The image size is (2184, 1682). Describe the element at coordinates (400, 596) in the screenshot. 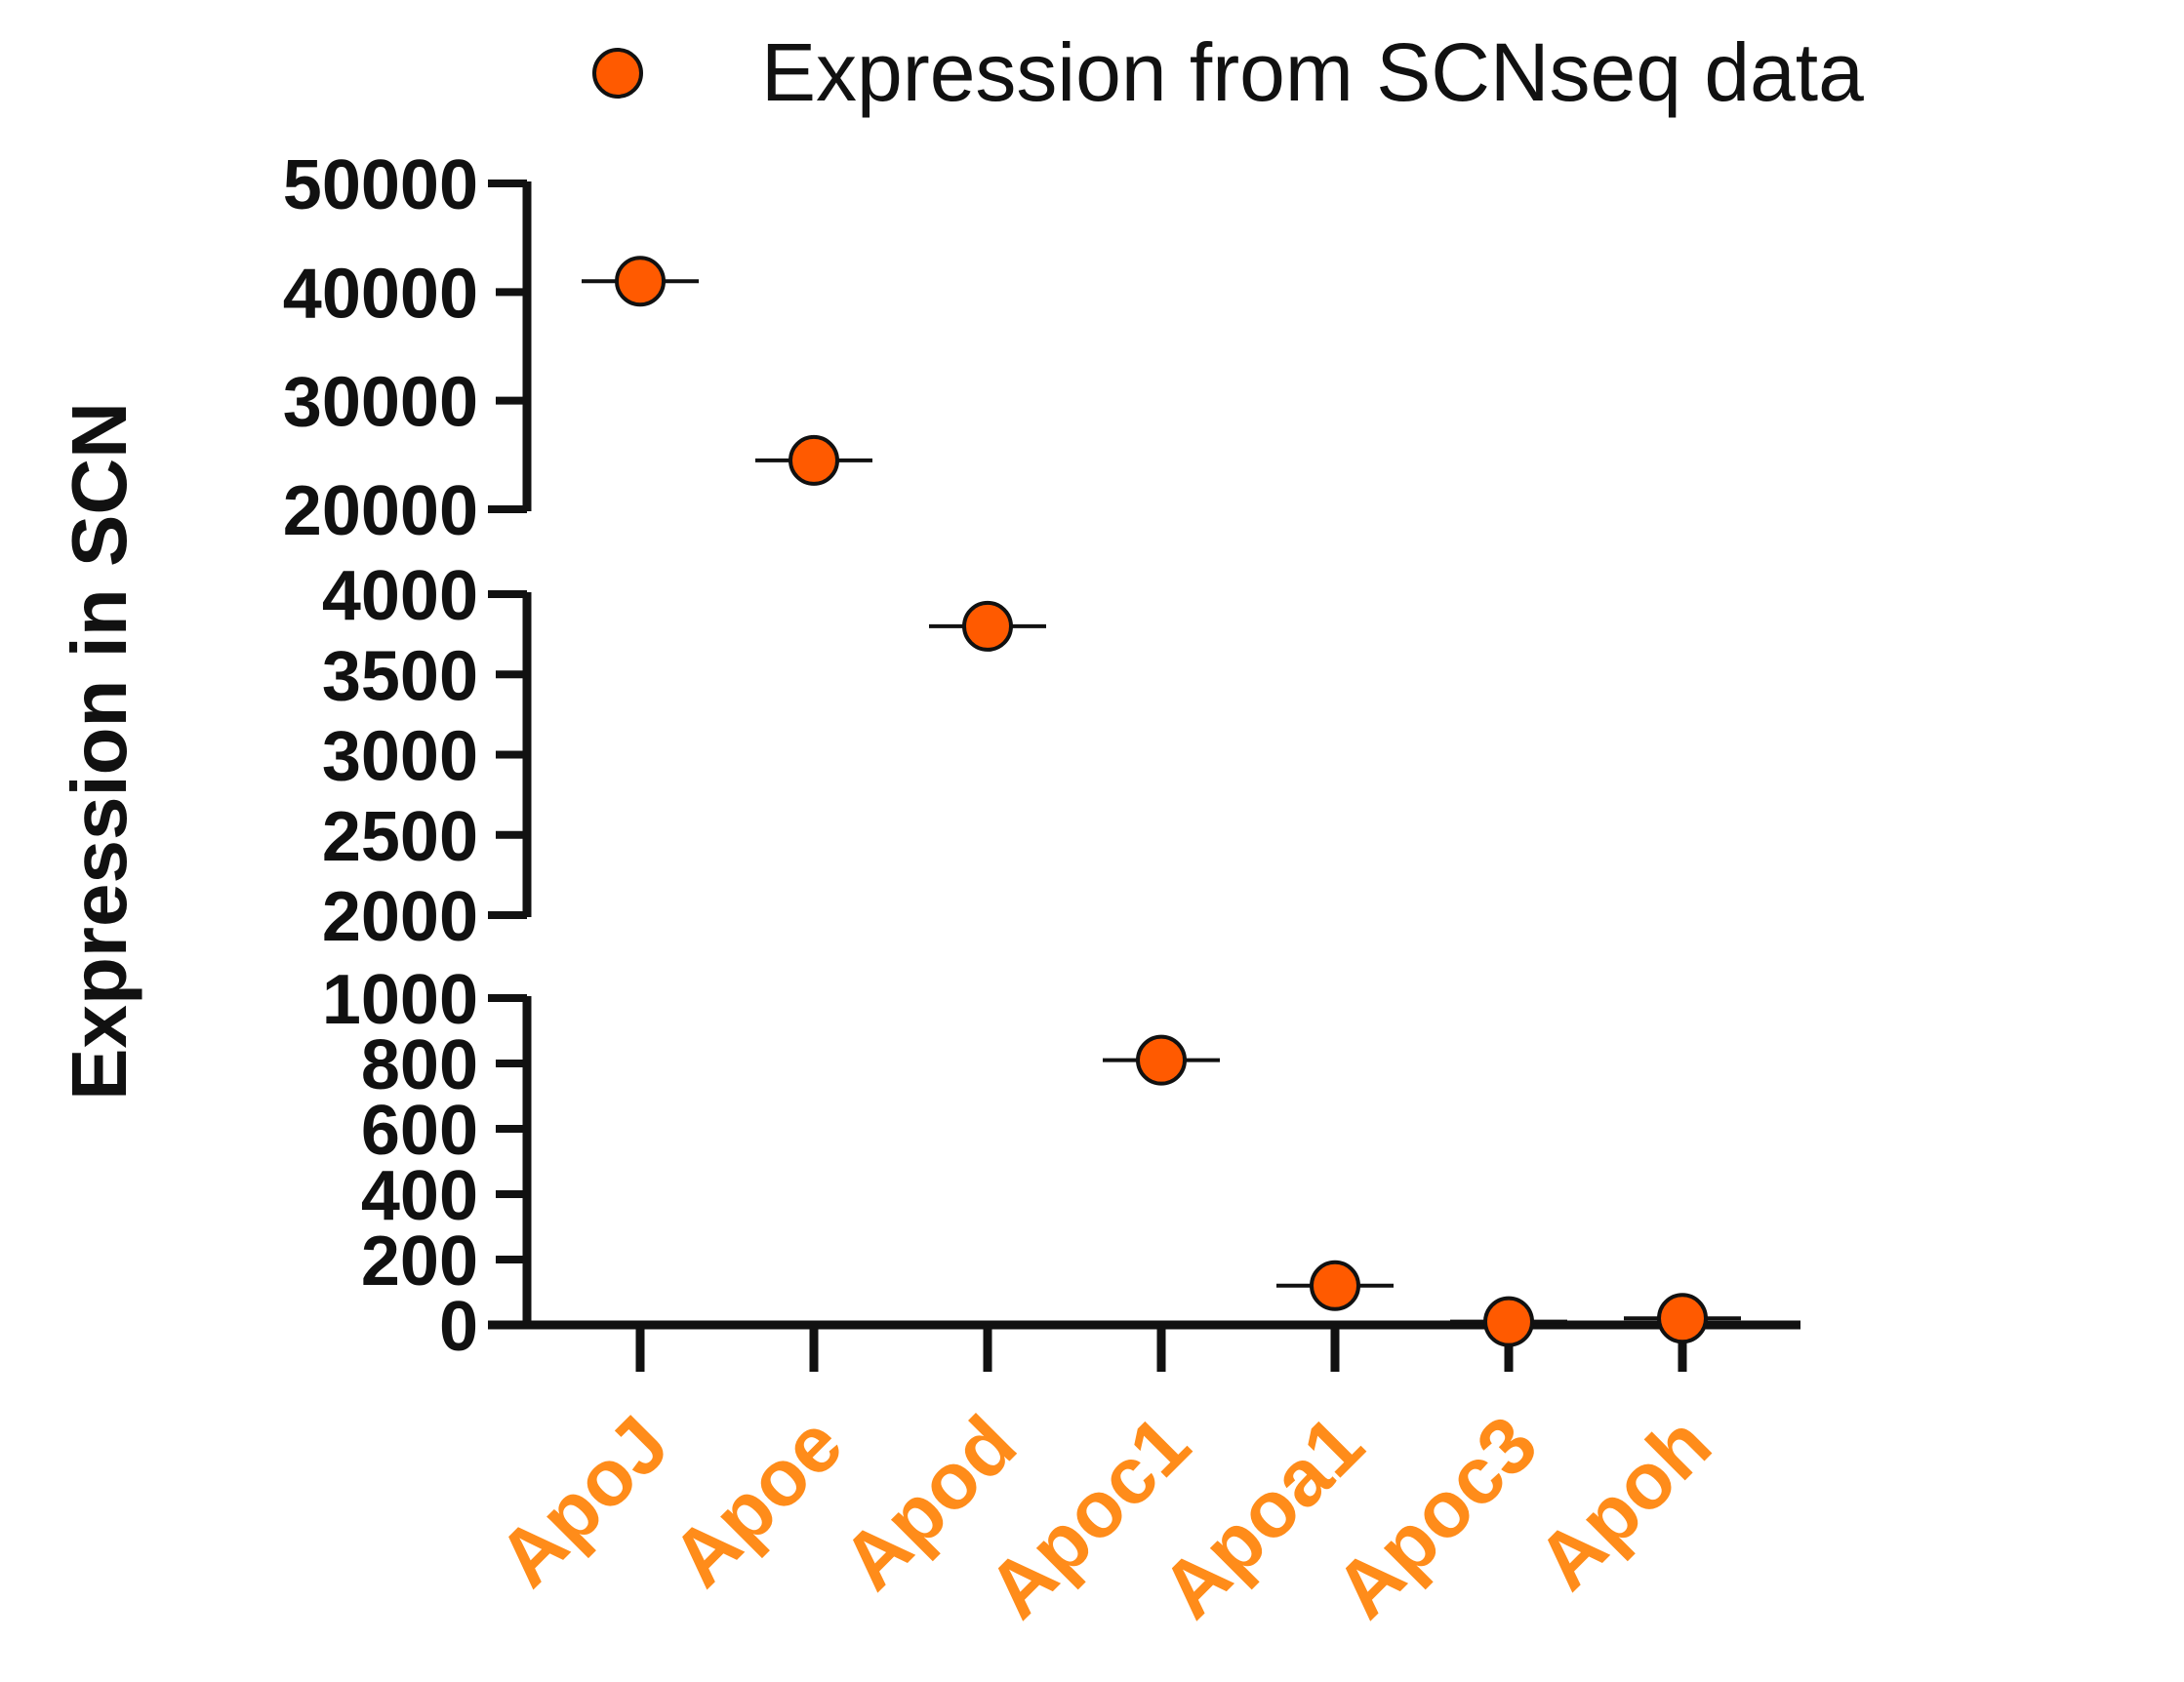

I see `y-tick-label: 4000` at that location.